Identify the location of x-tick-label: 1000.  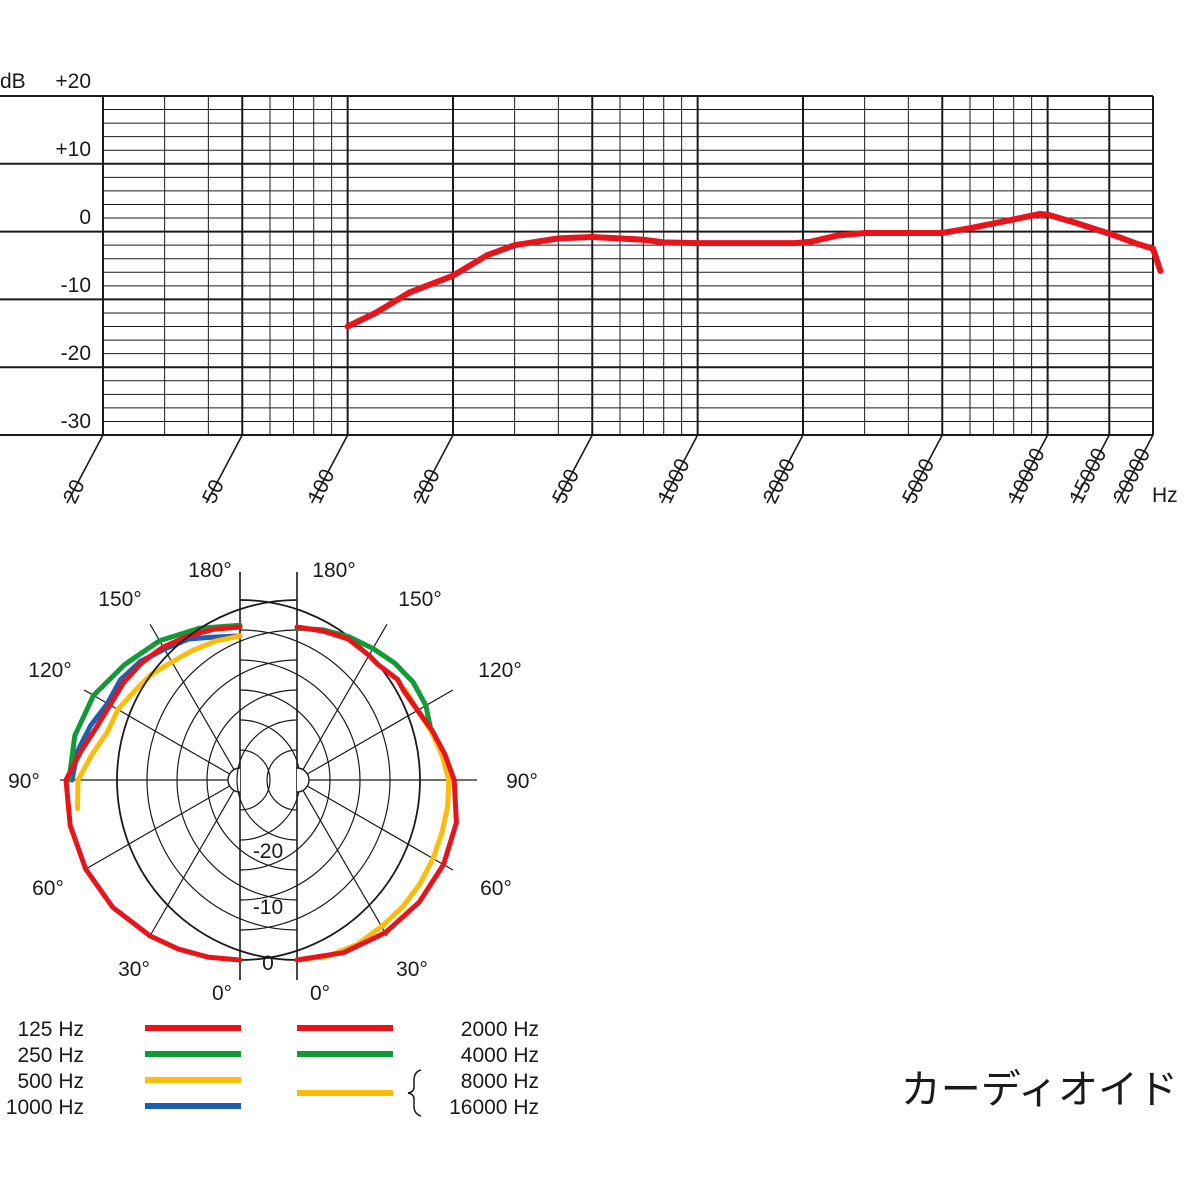
(673, 481).